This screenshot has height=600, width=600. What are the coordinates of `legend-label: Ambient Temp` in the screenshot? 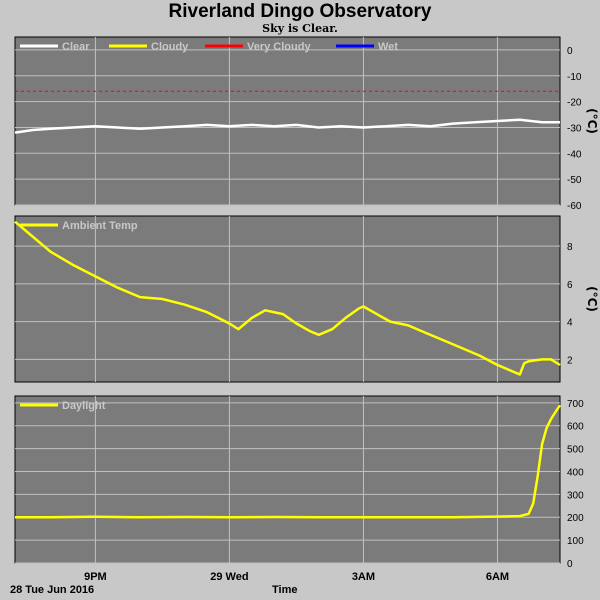 It's located at (100, 226).